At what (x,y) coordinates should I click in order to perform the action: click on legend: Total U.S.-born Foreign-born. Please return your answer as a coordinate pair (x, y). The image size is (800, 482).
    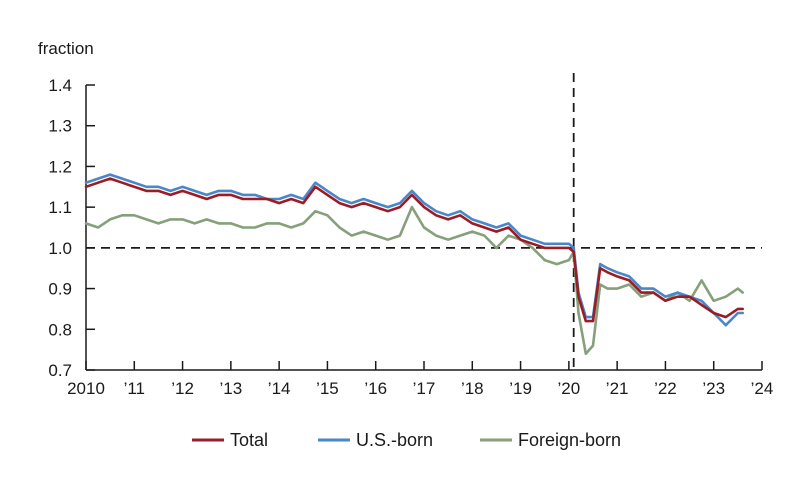
    Looking at the image, I should click on (406, 440).